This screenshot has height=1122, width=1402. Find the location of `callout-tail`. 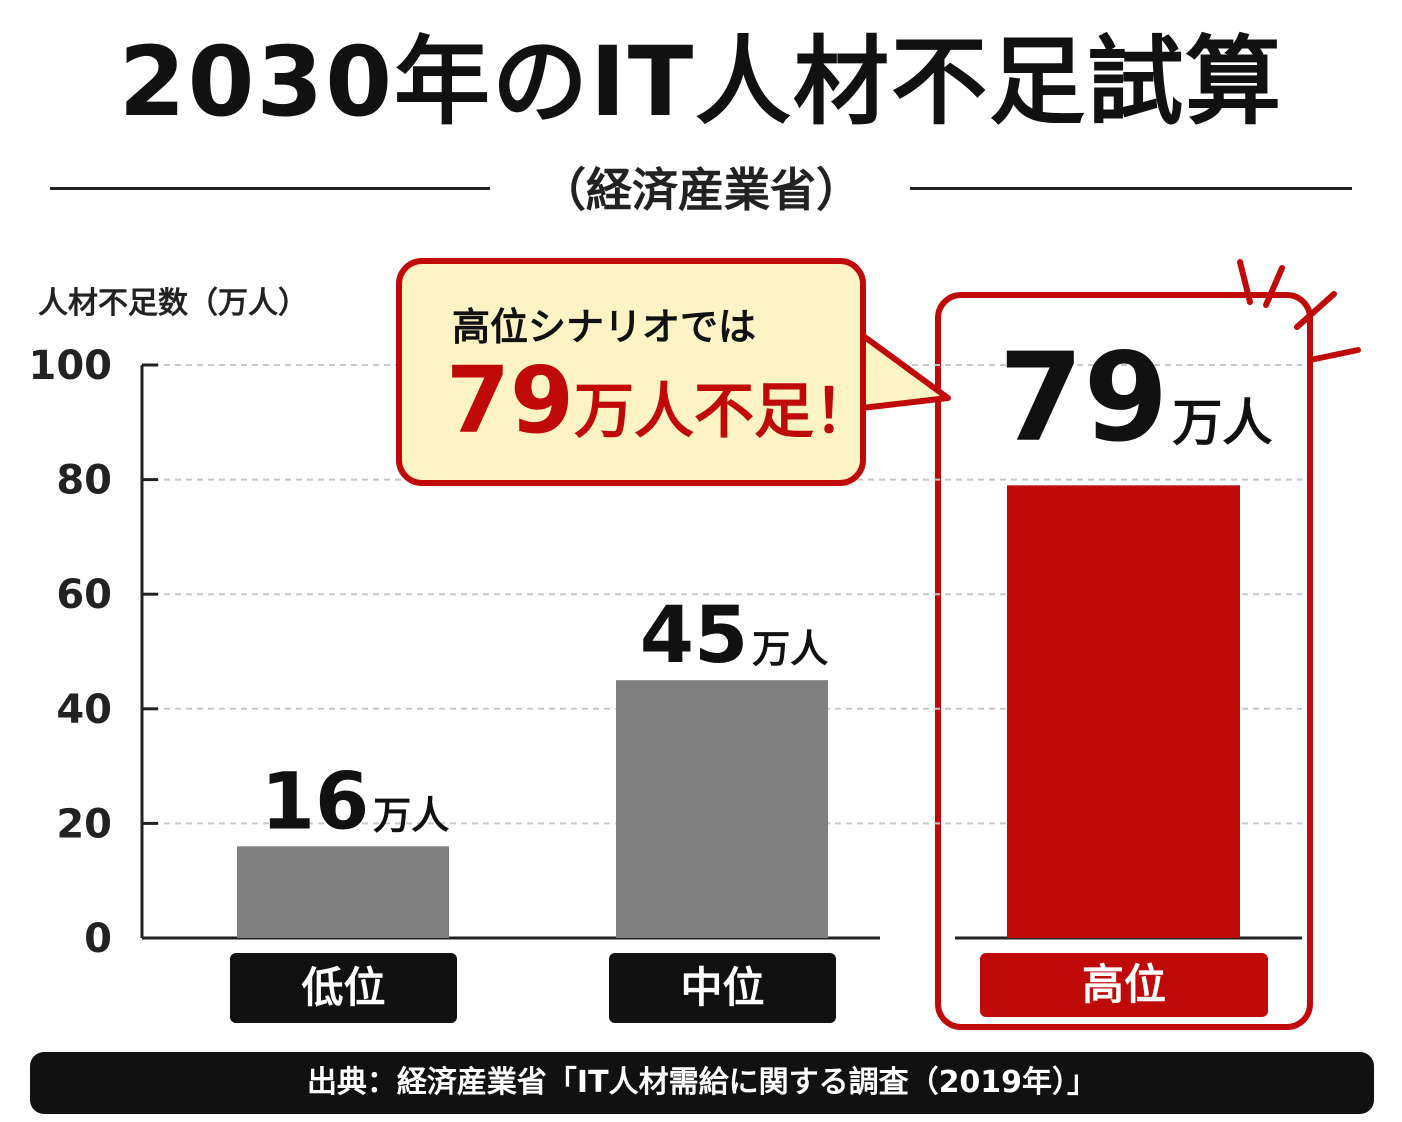

callout-tail is located at coordinates (905, 371).